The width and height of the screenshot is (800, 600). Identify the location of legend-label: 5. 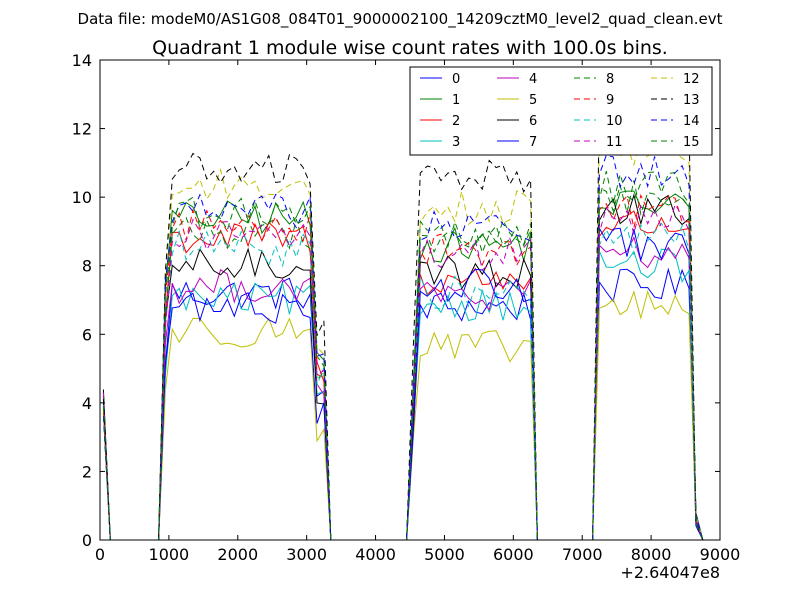
(533, 100).